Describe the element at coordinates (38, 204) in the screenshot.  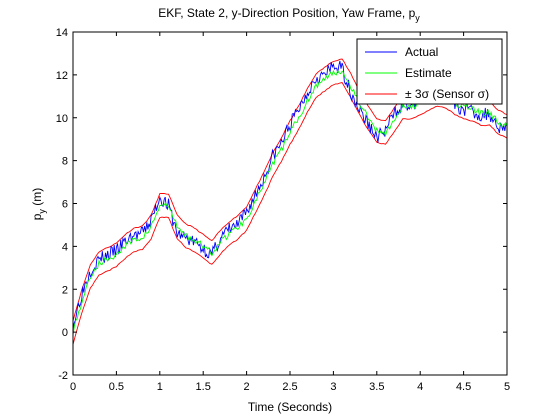
I see `y-axis-label: py (m)` at that location.